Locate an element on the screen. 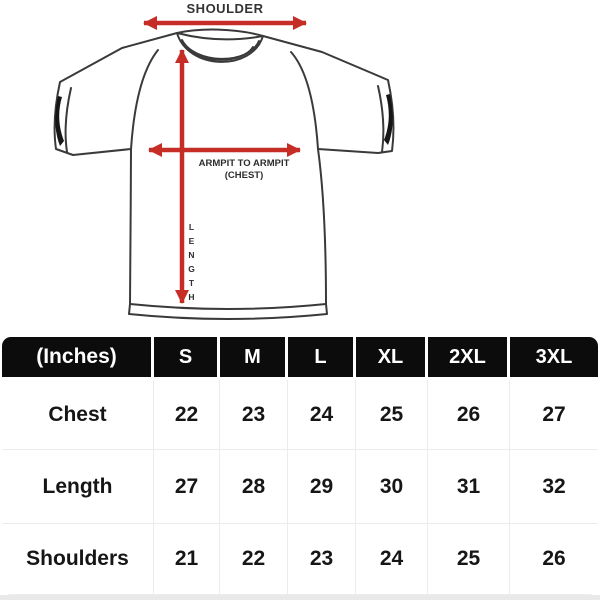 This screenshot has height=600, width=600. chest-label-line1: ARMPIT TO ARMPIT is located at coordinates (244, 163).